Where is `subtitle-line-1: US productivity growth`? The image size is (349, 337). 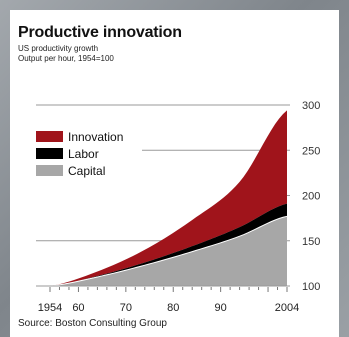 subtitle-line-1: US productivity growth is located at coordinates (58, 48).